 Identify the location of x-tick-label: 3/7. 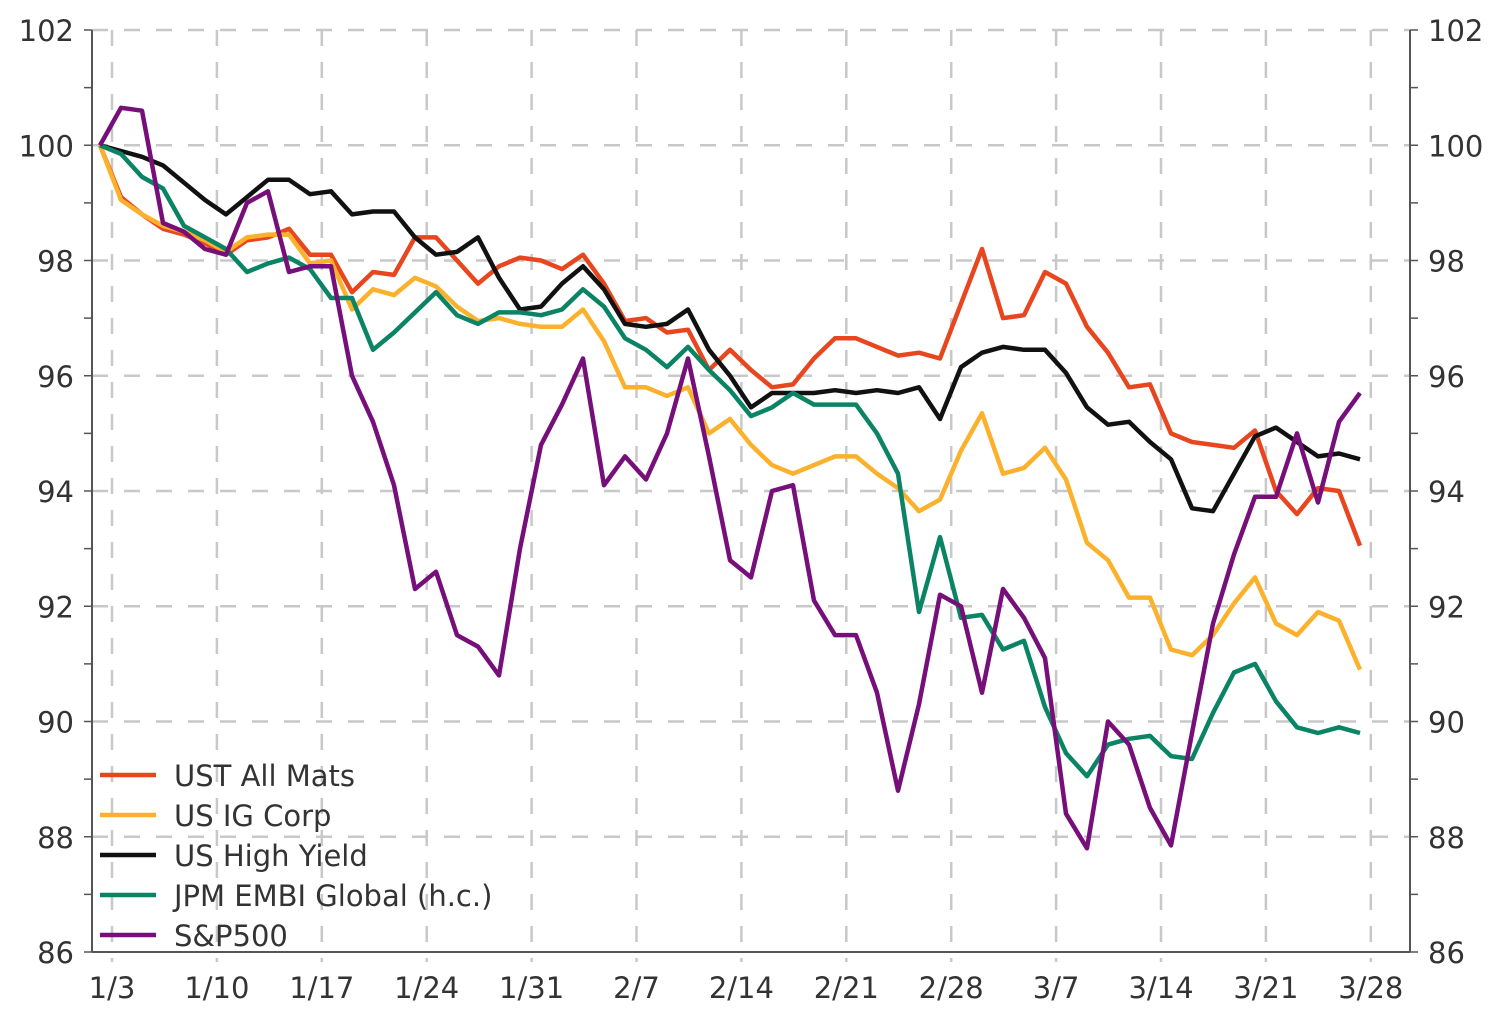
(1056, 988).